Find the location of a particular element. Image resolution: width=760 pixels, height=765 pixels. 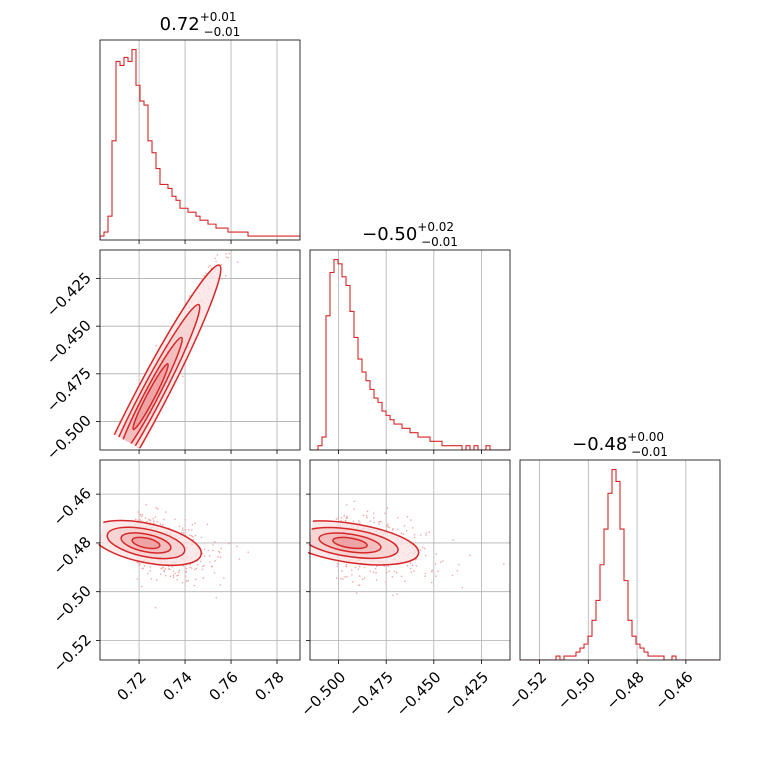

x-tick-label: −0.475 is located at coordinates (371, 694).